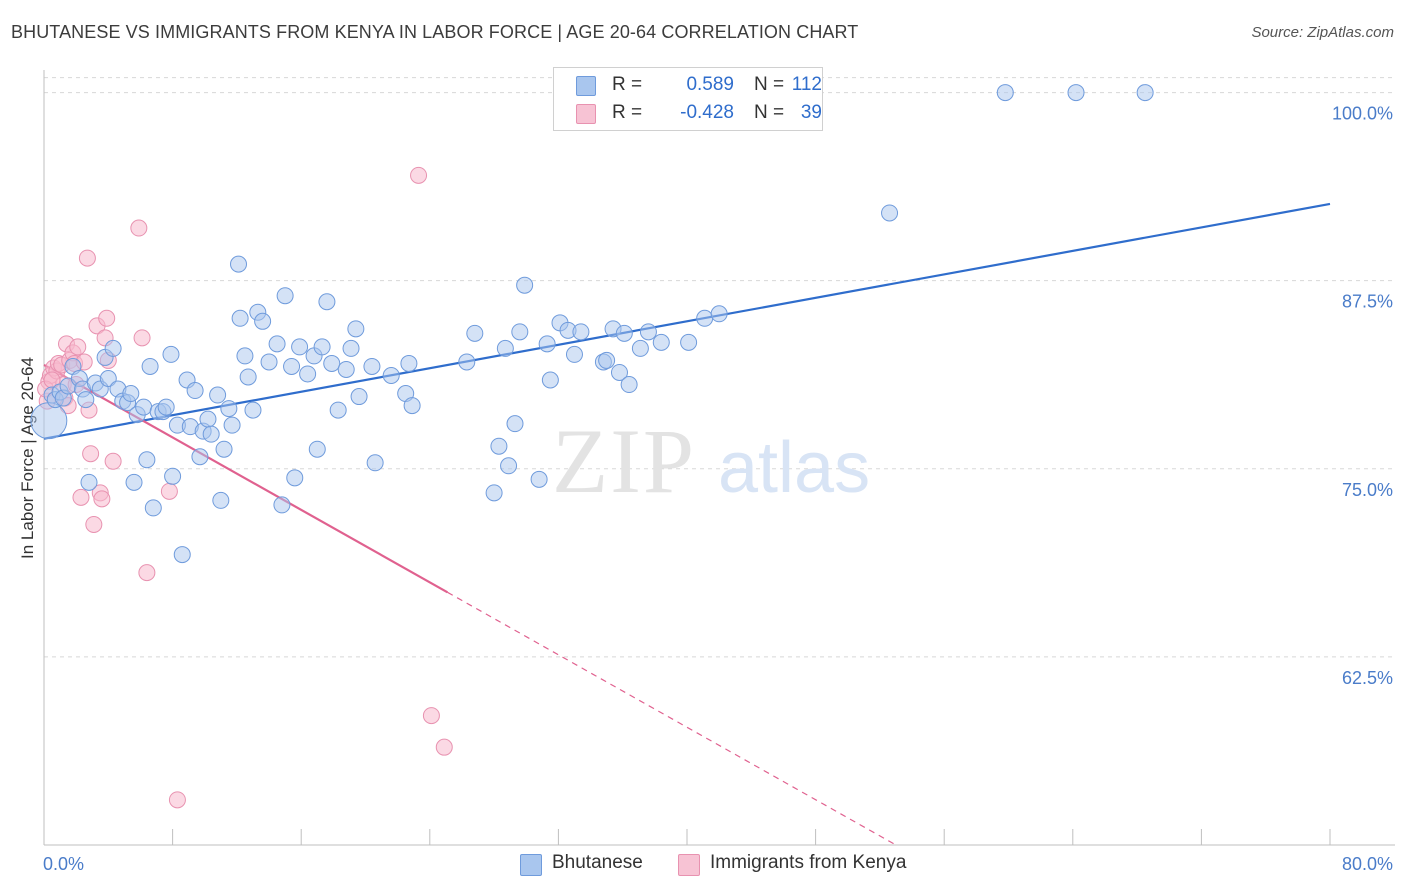 Image resolution: width=1406 pixels, height=892 pixels. I want to click on y-tick-label: 75.0%, so click(1367, 490).